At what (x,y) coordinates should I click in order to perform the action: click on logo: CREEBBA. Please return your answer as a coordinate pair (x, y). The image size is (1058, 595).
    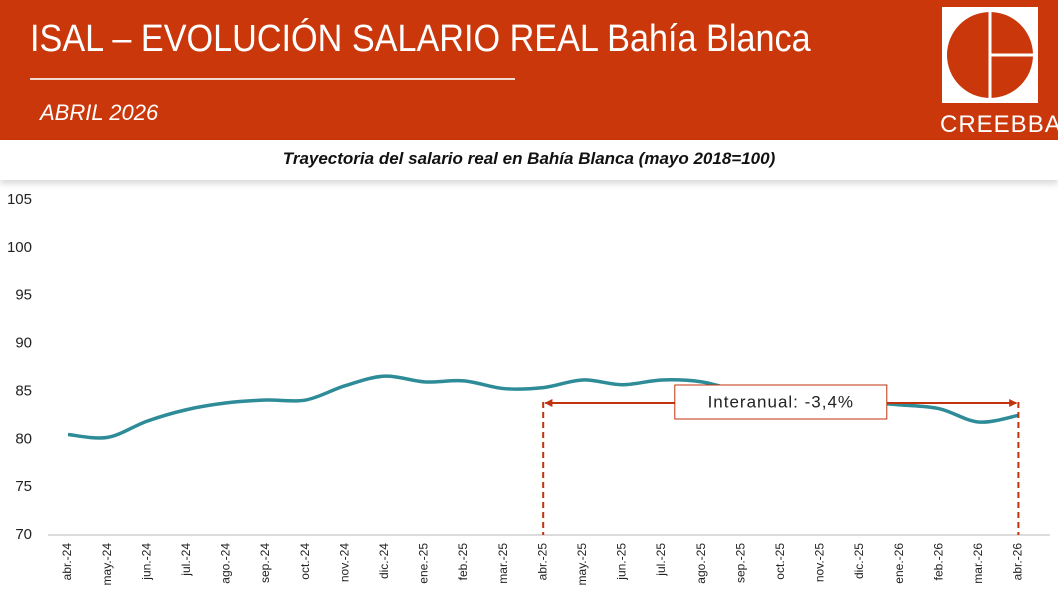
    Looking at the image, I should click on (999, 71).